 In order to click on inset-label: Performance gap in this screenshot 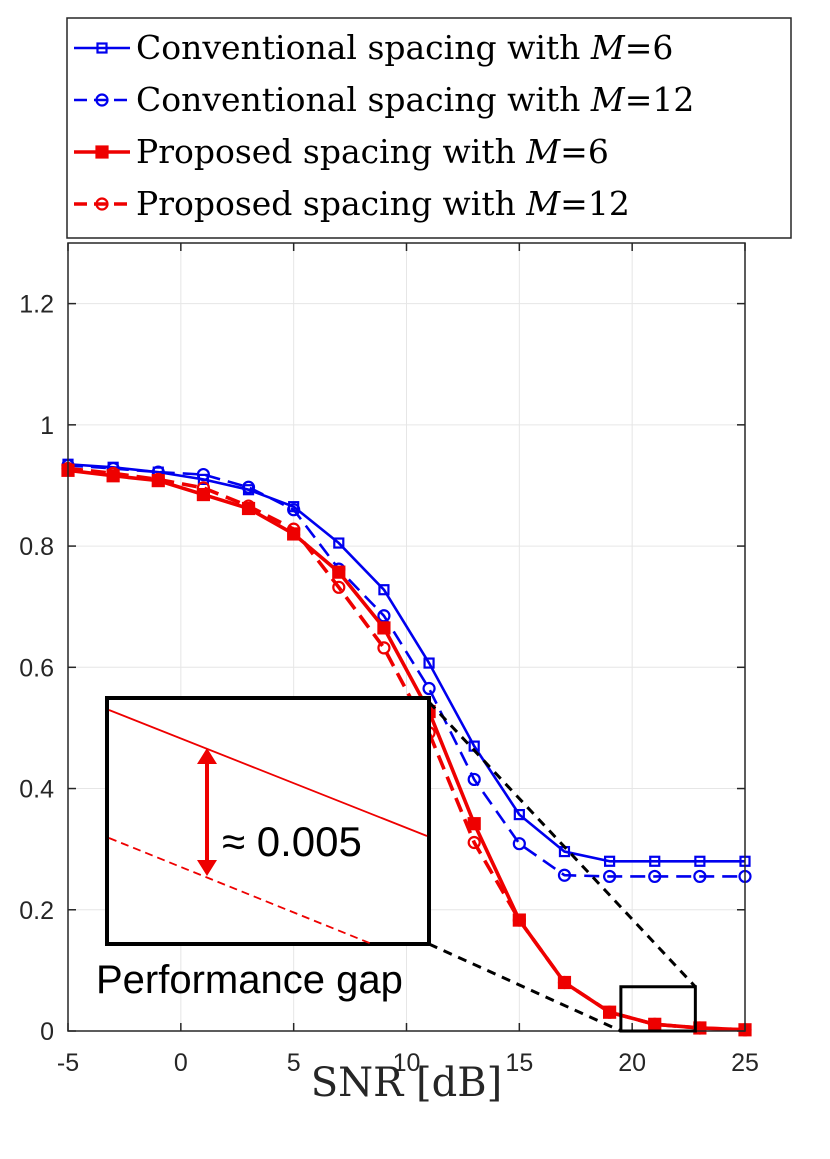, I will do `click(249, 980)`.